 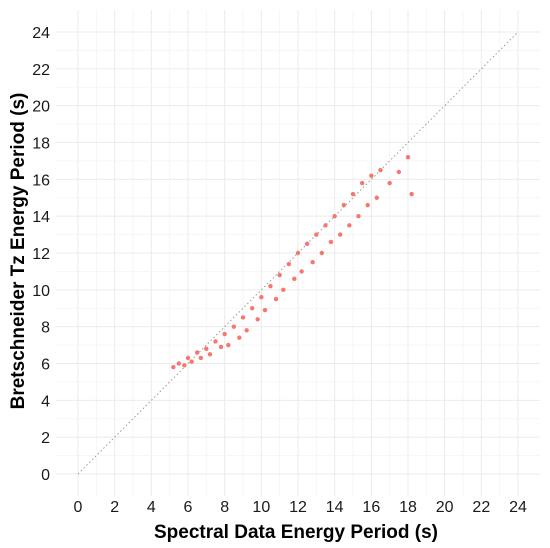 I want to click on y-tick-label: 16, so click(x=41, y=180).